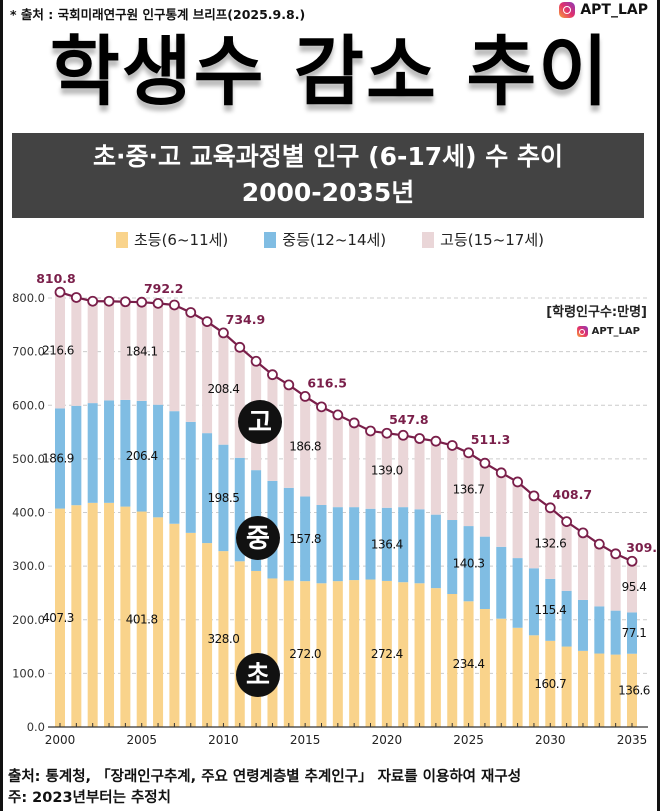  I want to click on legend-item-middle: 중등(12~14세), so click(325, 240).